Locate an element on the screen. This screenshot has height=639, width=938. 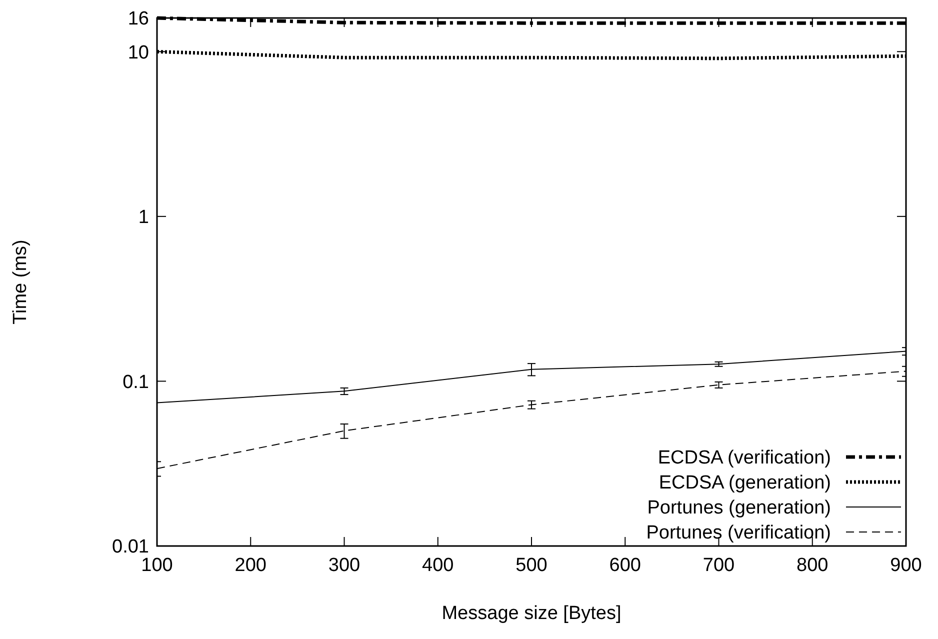
x-tick-label: 800 is located at coordinates (812, 565).